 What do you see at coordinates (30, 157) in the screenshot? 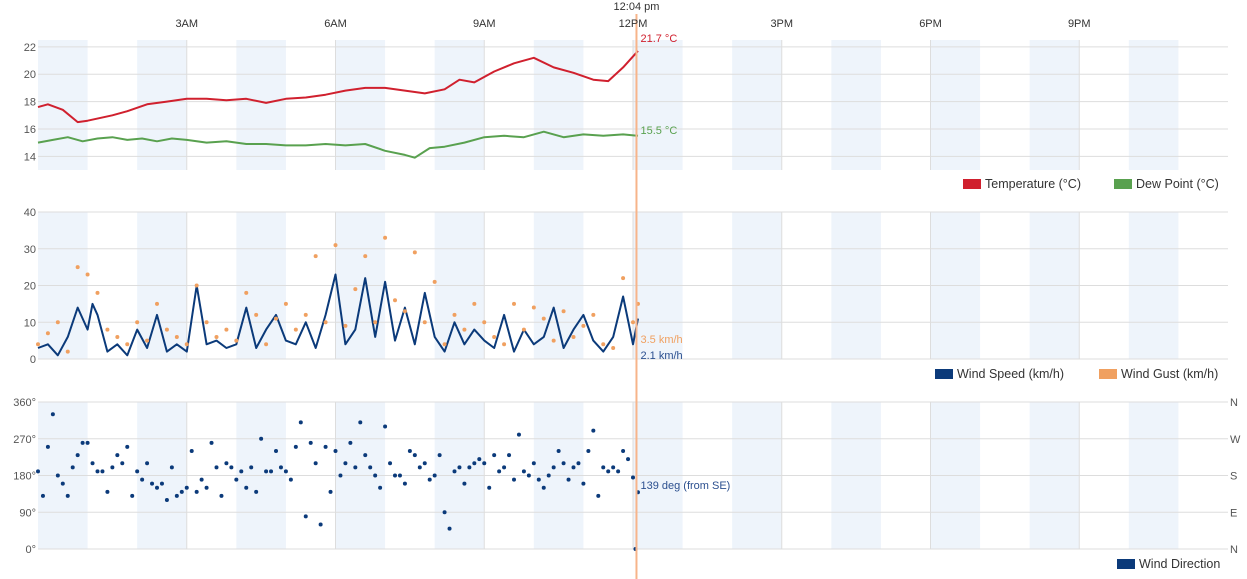
I see `y-tick-label: 14` at bounding box center [30, 157].